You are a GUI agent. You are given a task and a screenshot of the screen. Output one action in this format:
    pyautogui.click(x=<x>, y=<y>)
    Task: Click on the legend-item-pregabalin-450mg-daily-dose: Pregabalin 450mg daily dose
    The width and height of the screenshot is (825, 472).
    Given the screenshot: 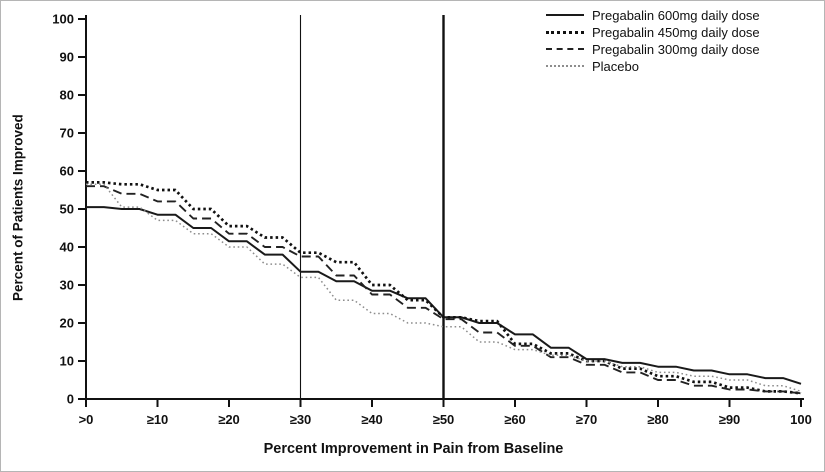 What is the action you would take?
    pyautogui.click(x=653, y=32)
    